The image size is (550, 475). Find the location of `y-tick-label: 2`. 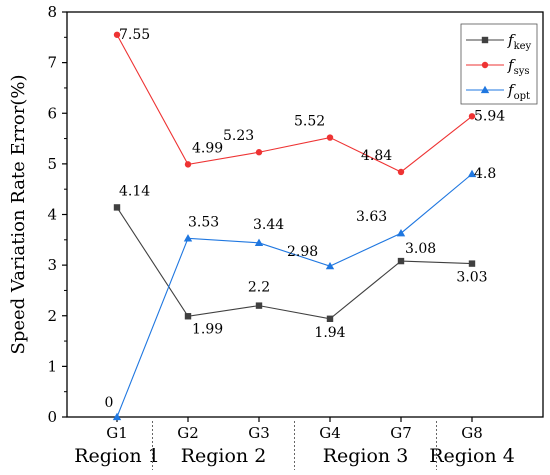

y-tick-label: 2 is located at coordinates (52, 316).